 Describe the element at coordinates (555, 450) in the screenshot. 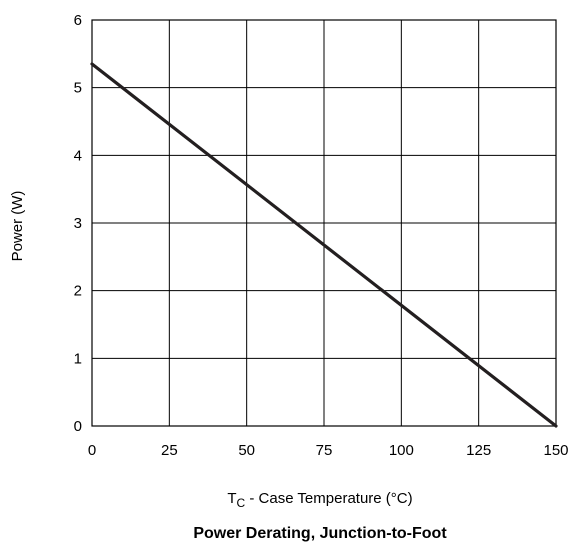

I see `x-tick-label: 150` at that location.